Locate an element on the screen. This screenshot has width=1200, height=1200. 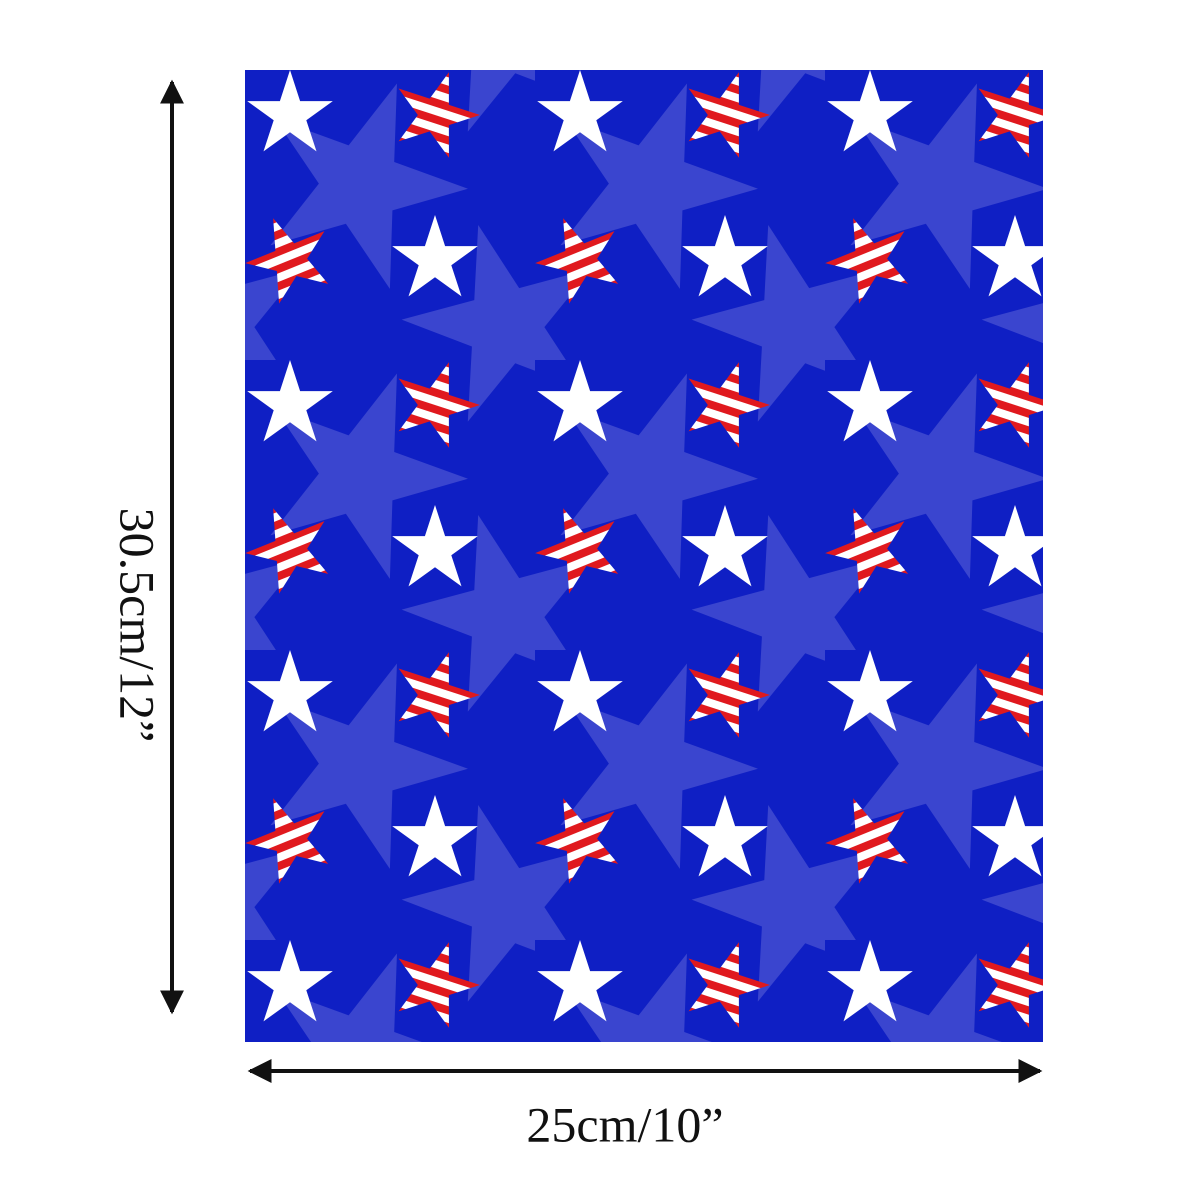
width-label: 25cm/10” is located at coordinates (624, 1124).